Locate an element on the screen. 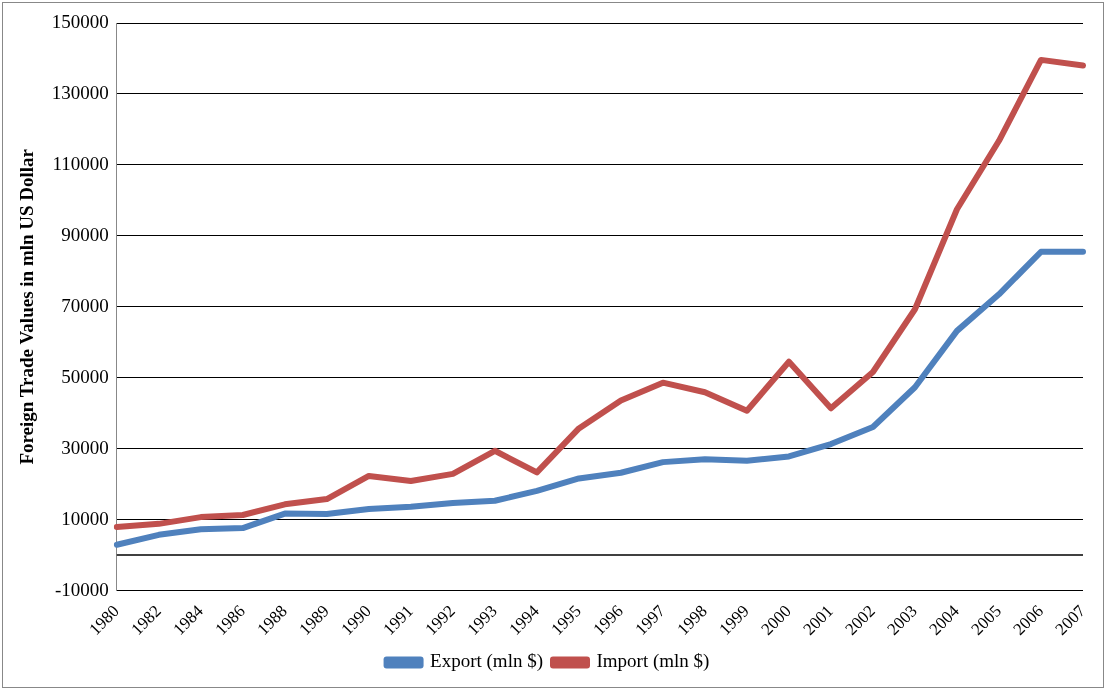 The width and height of the screenshot is (1107, 690). legend-label: Export (mln $) is located at coordinates (487, 661).